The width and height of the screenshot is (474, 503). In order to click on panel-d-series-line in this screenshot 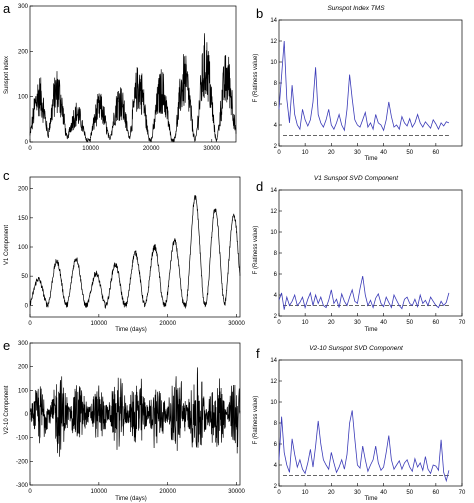, I will do `click(364, 293)`.